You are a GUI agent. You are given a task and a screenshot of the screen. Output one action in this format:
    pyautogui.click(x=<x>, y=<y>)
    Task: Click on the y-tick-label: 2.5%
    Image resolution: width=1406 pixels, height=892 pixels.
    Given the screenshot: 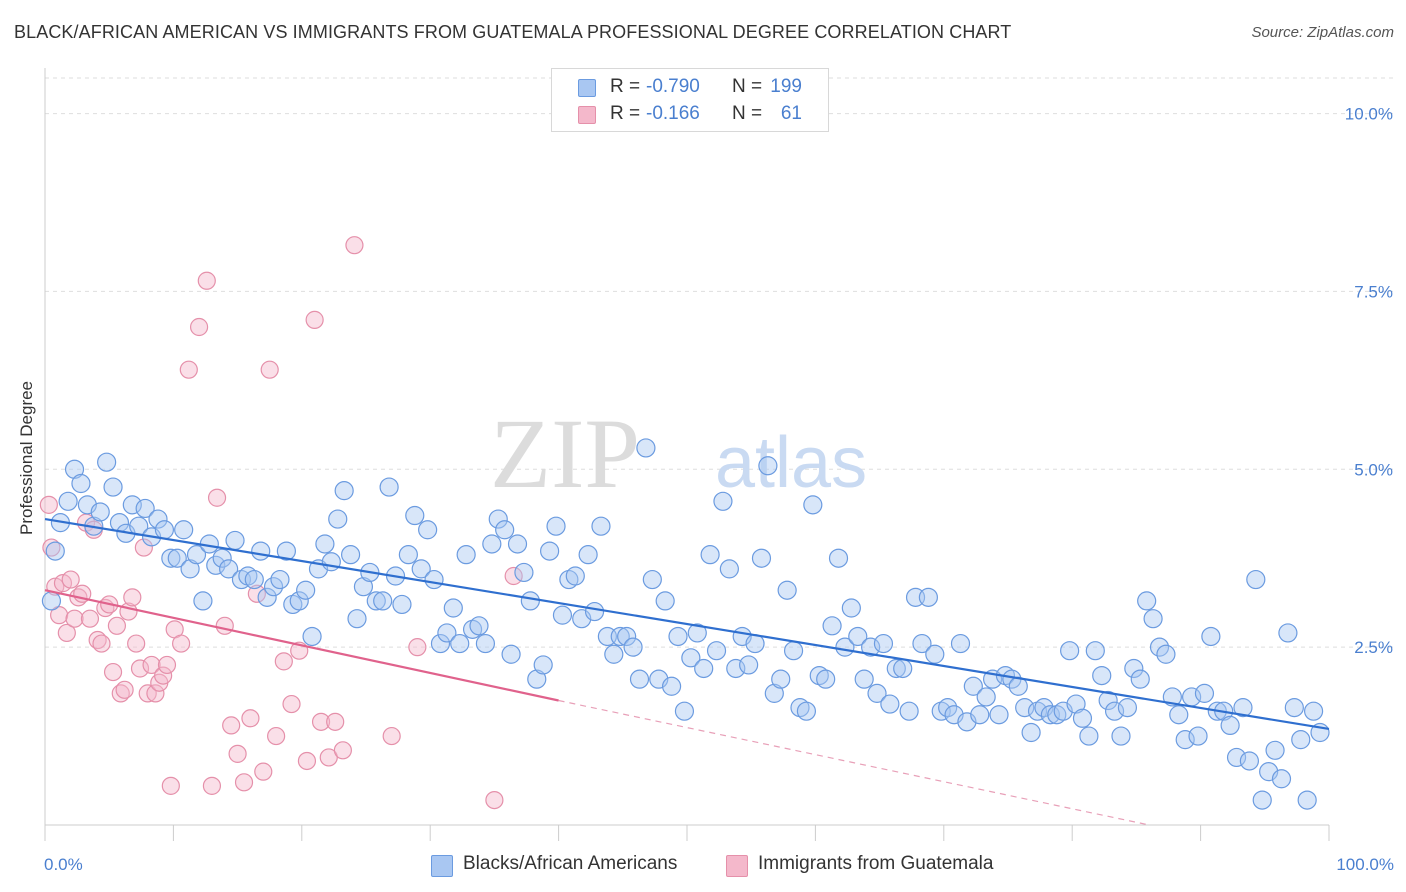 What is the action you would take?
    pyautogui.click(x=1373, y=647)
    